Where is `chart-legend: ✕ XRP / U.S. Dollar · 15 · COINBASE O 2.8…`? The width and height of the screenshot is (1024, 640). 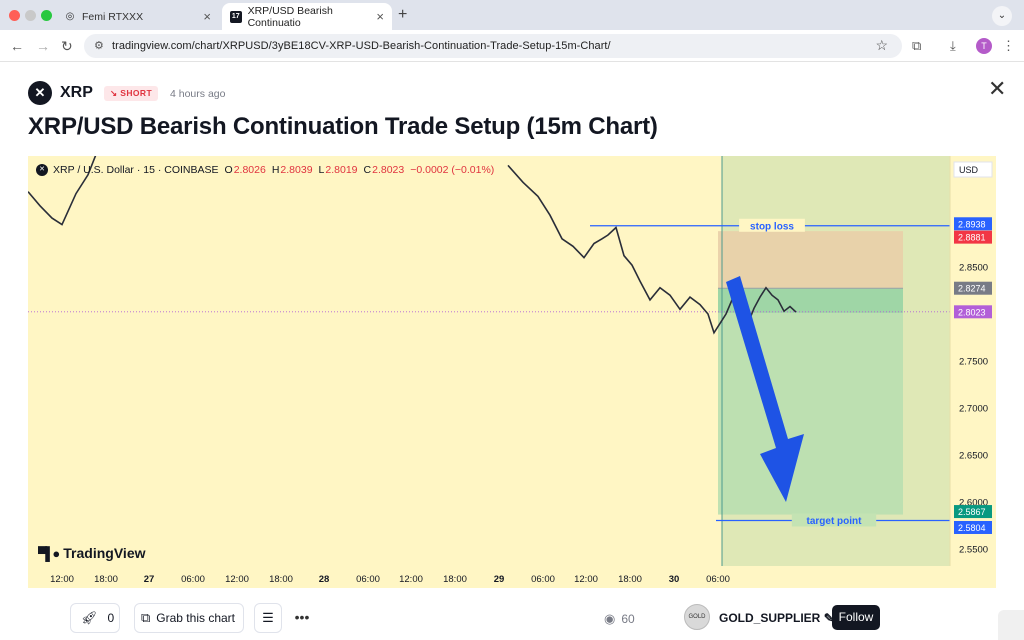 chart-legend: ✕ XRP / U.S. Dollar · 15 · COINBASE O 2.8… is located at coordinates (265, 170).